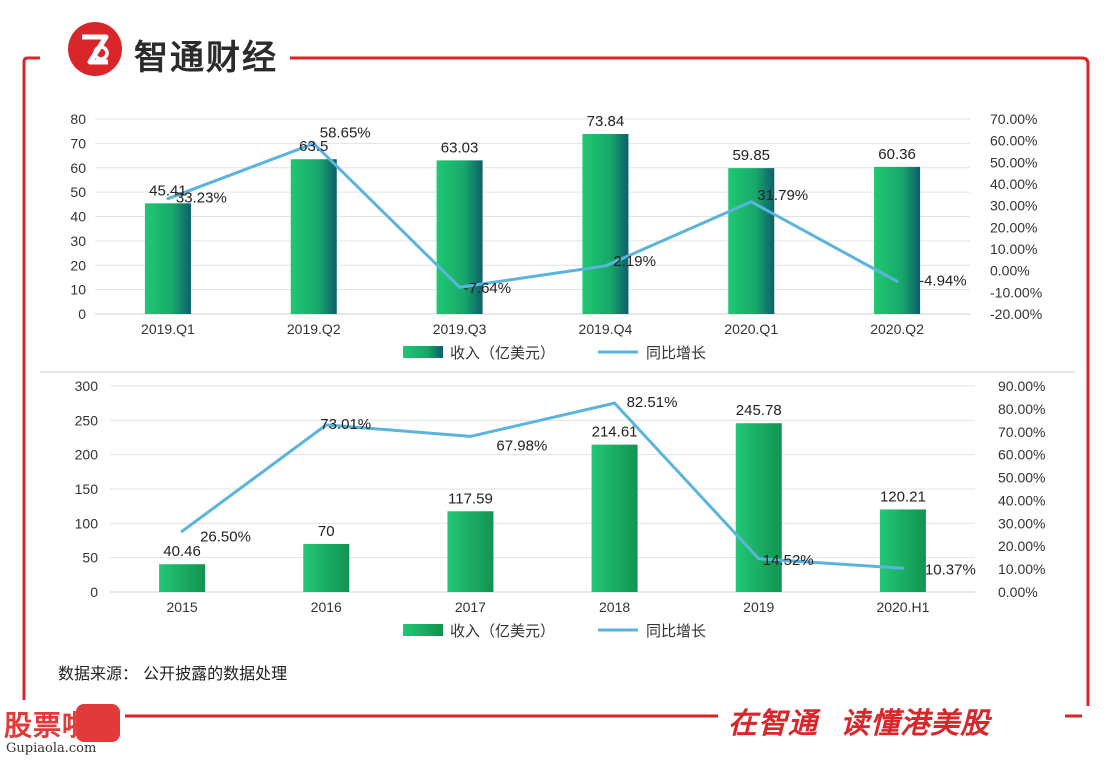 The image size is (1117, 763). I want to click on left-axis-tick-label: 80, so click(78, 119).